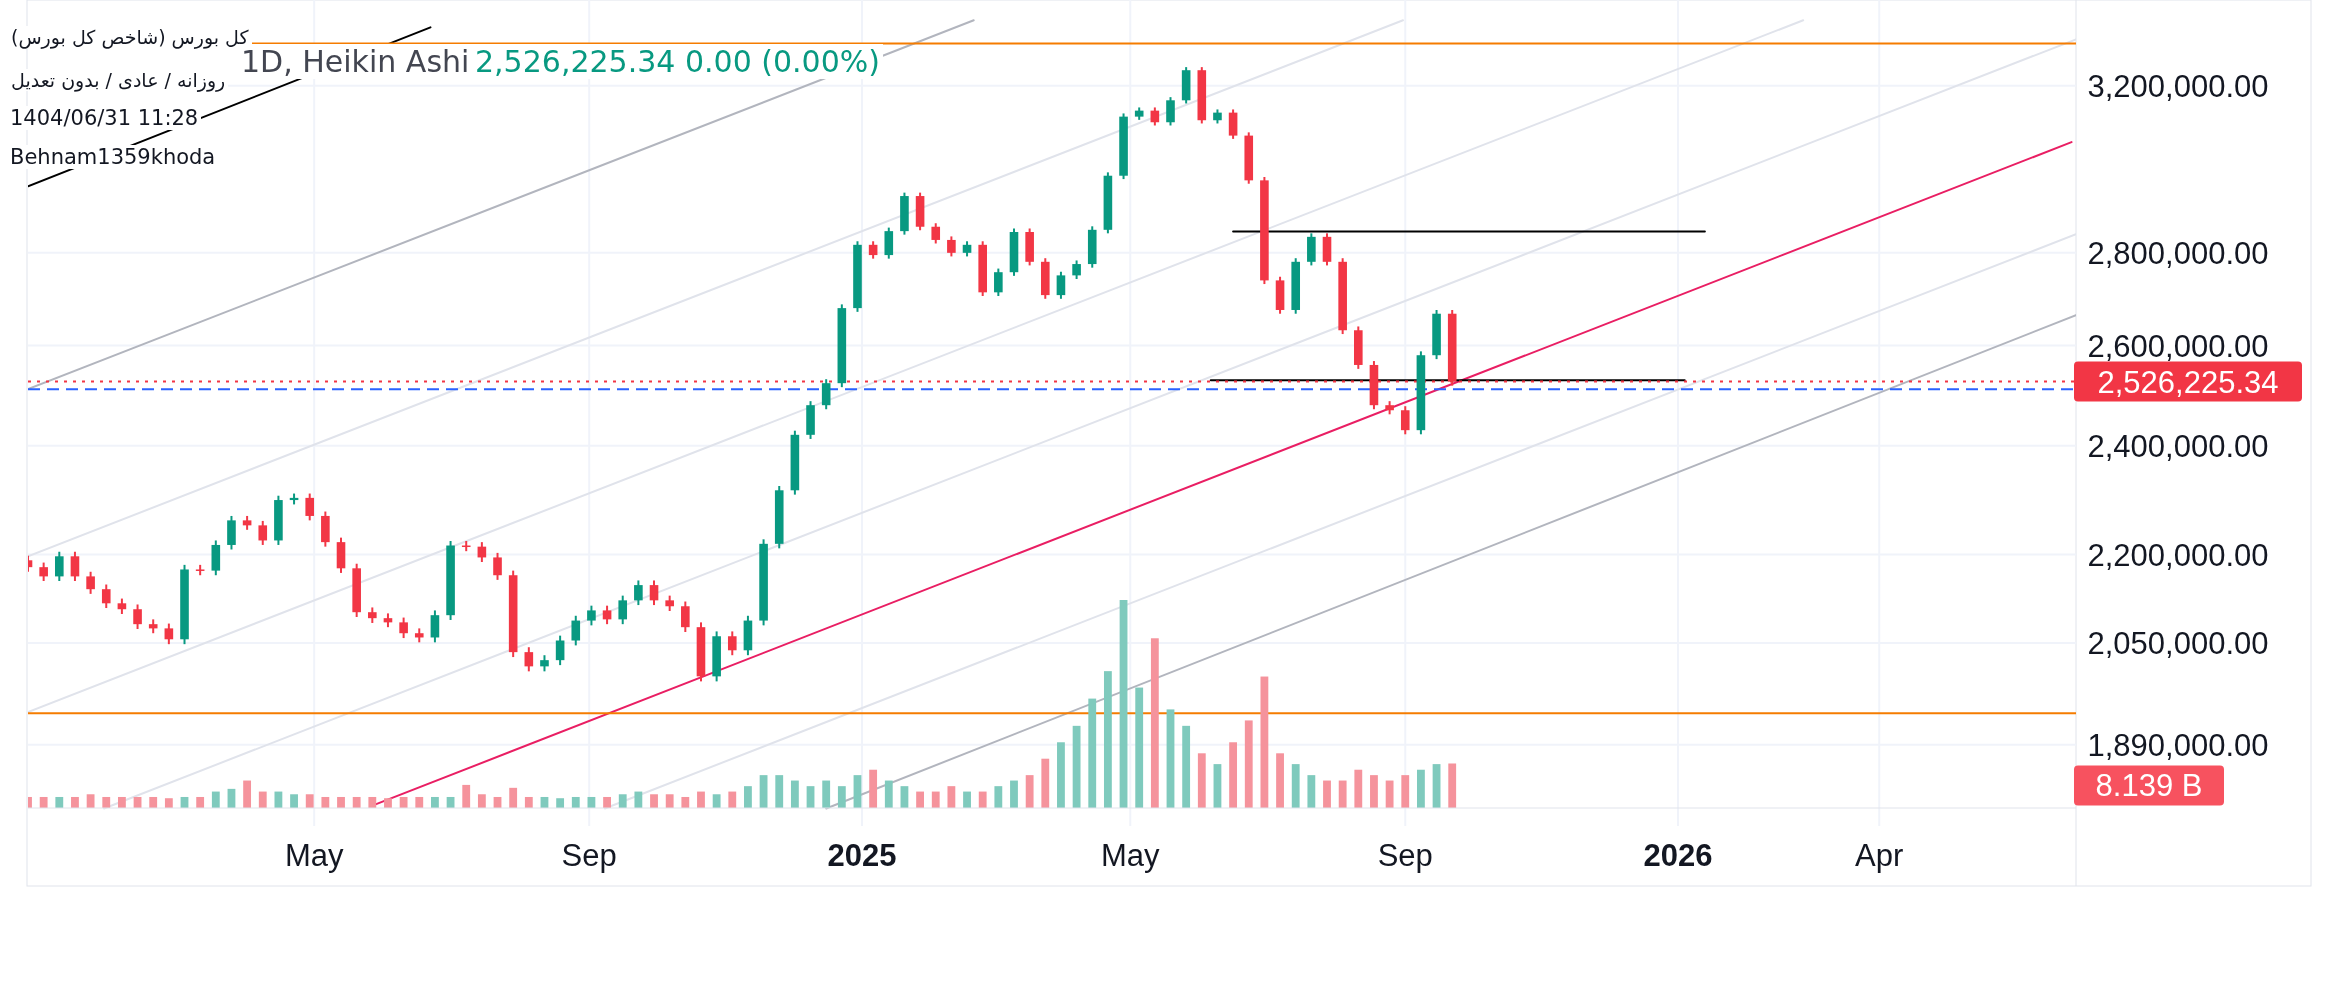  Describe the element at coordinates (2178, 86) in the screenshot. I see `y-tick-label: 3,200,000.00` at that location.